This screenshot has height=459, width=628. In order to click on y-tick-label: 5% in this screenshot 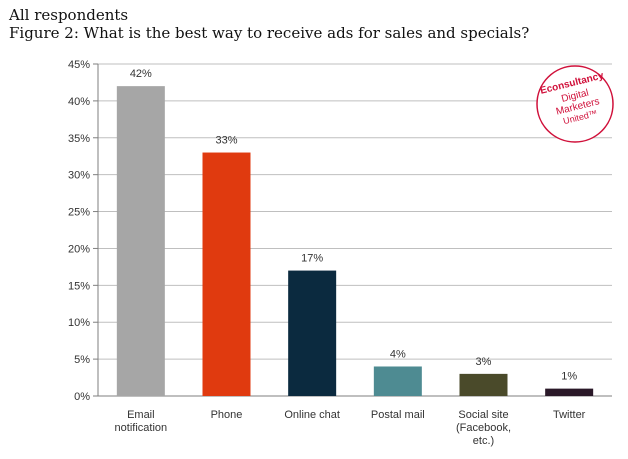, I will do `click(82, 360)`.